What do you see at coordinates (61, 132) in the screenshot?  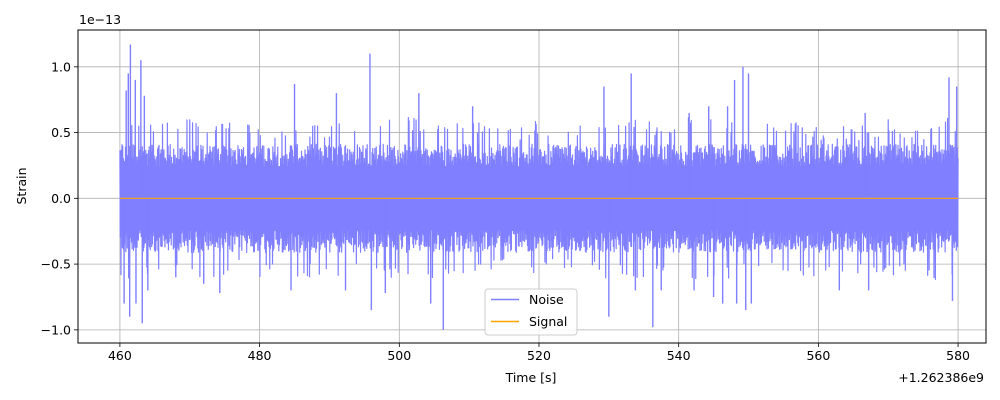 I see `y-tick-label: 0.5` at bounding box center [61, 132].